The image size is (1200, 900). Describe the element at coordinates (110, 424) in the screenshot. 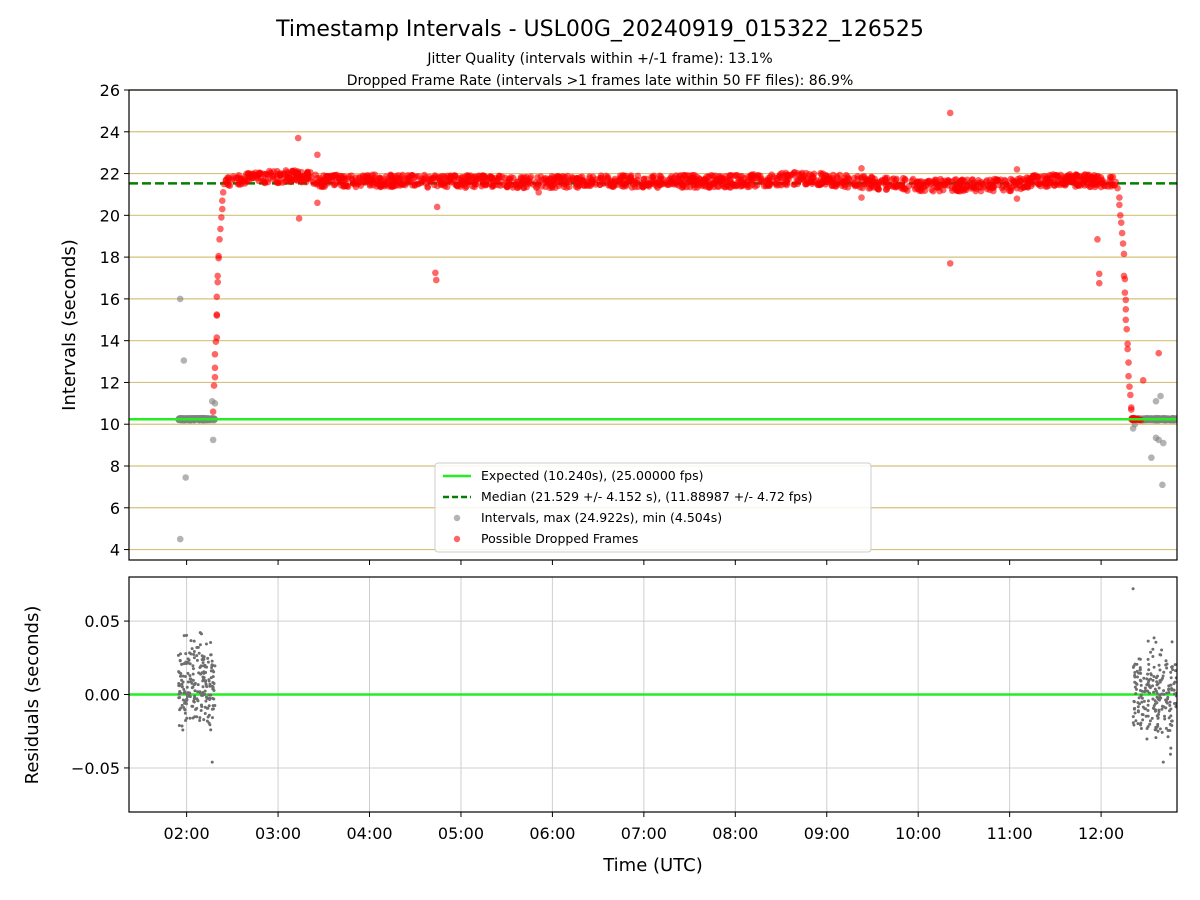

I see `top-y-tick-label: 10` at that location.